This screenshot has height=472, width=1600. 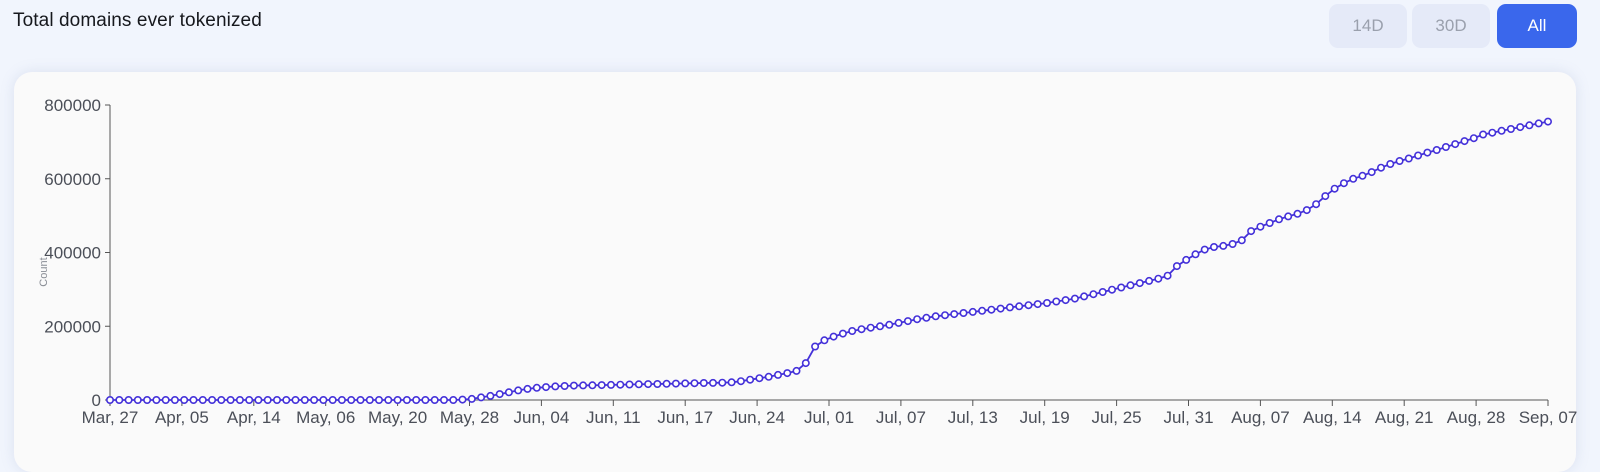 I want to click on x-tick-label: Aug, 21, so click(x=1404, y=417).